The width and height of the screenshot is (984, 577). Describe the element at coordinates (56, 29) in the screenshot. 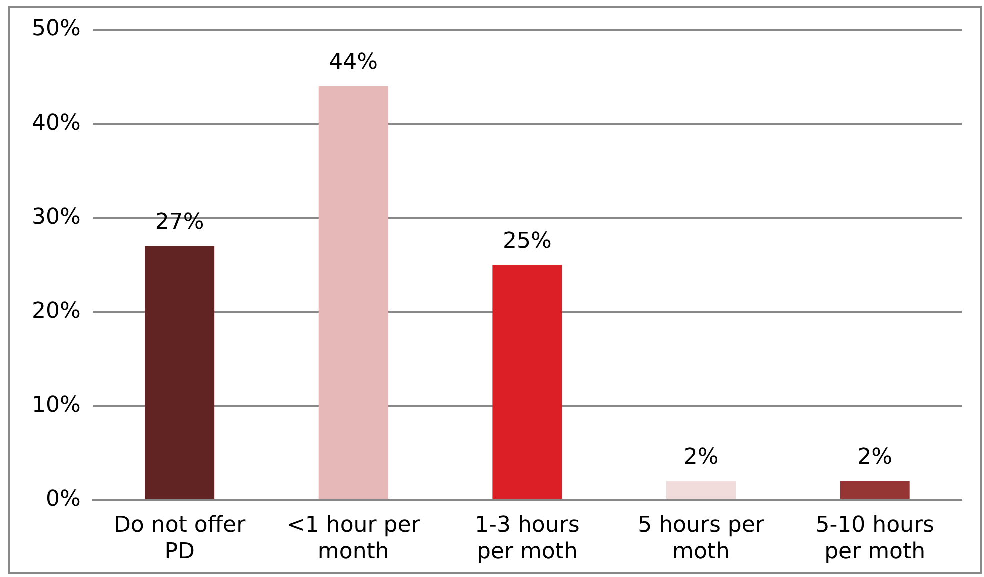

I see `y-tick-label: 50%` at that location.